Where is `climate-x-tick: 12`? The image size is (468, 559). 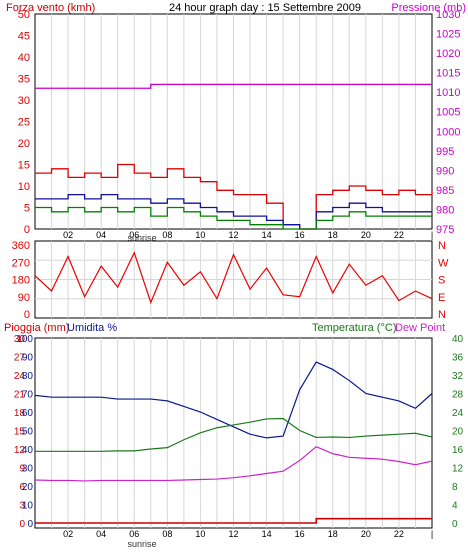 climate-x-tick: 12 is located at coordinates (233, 534).